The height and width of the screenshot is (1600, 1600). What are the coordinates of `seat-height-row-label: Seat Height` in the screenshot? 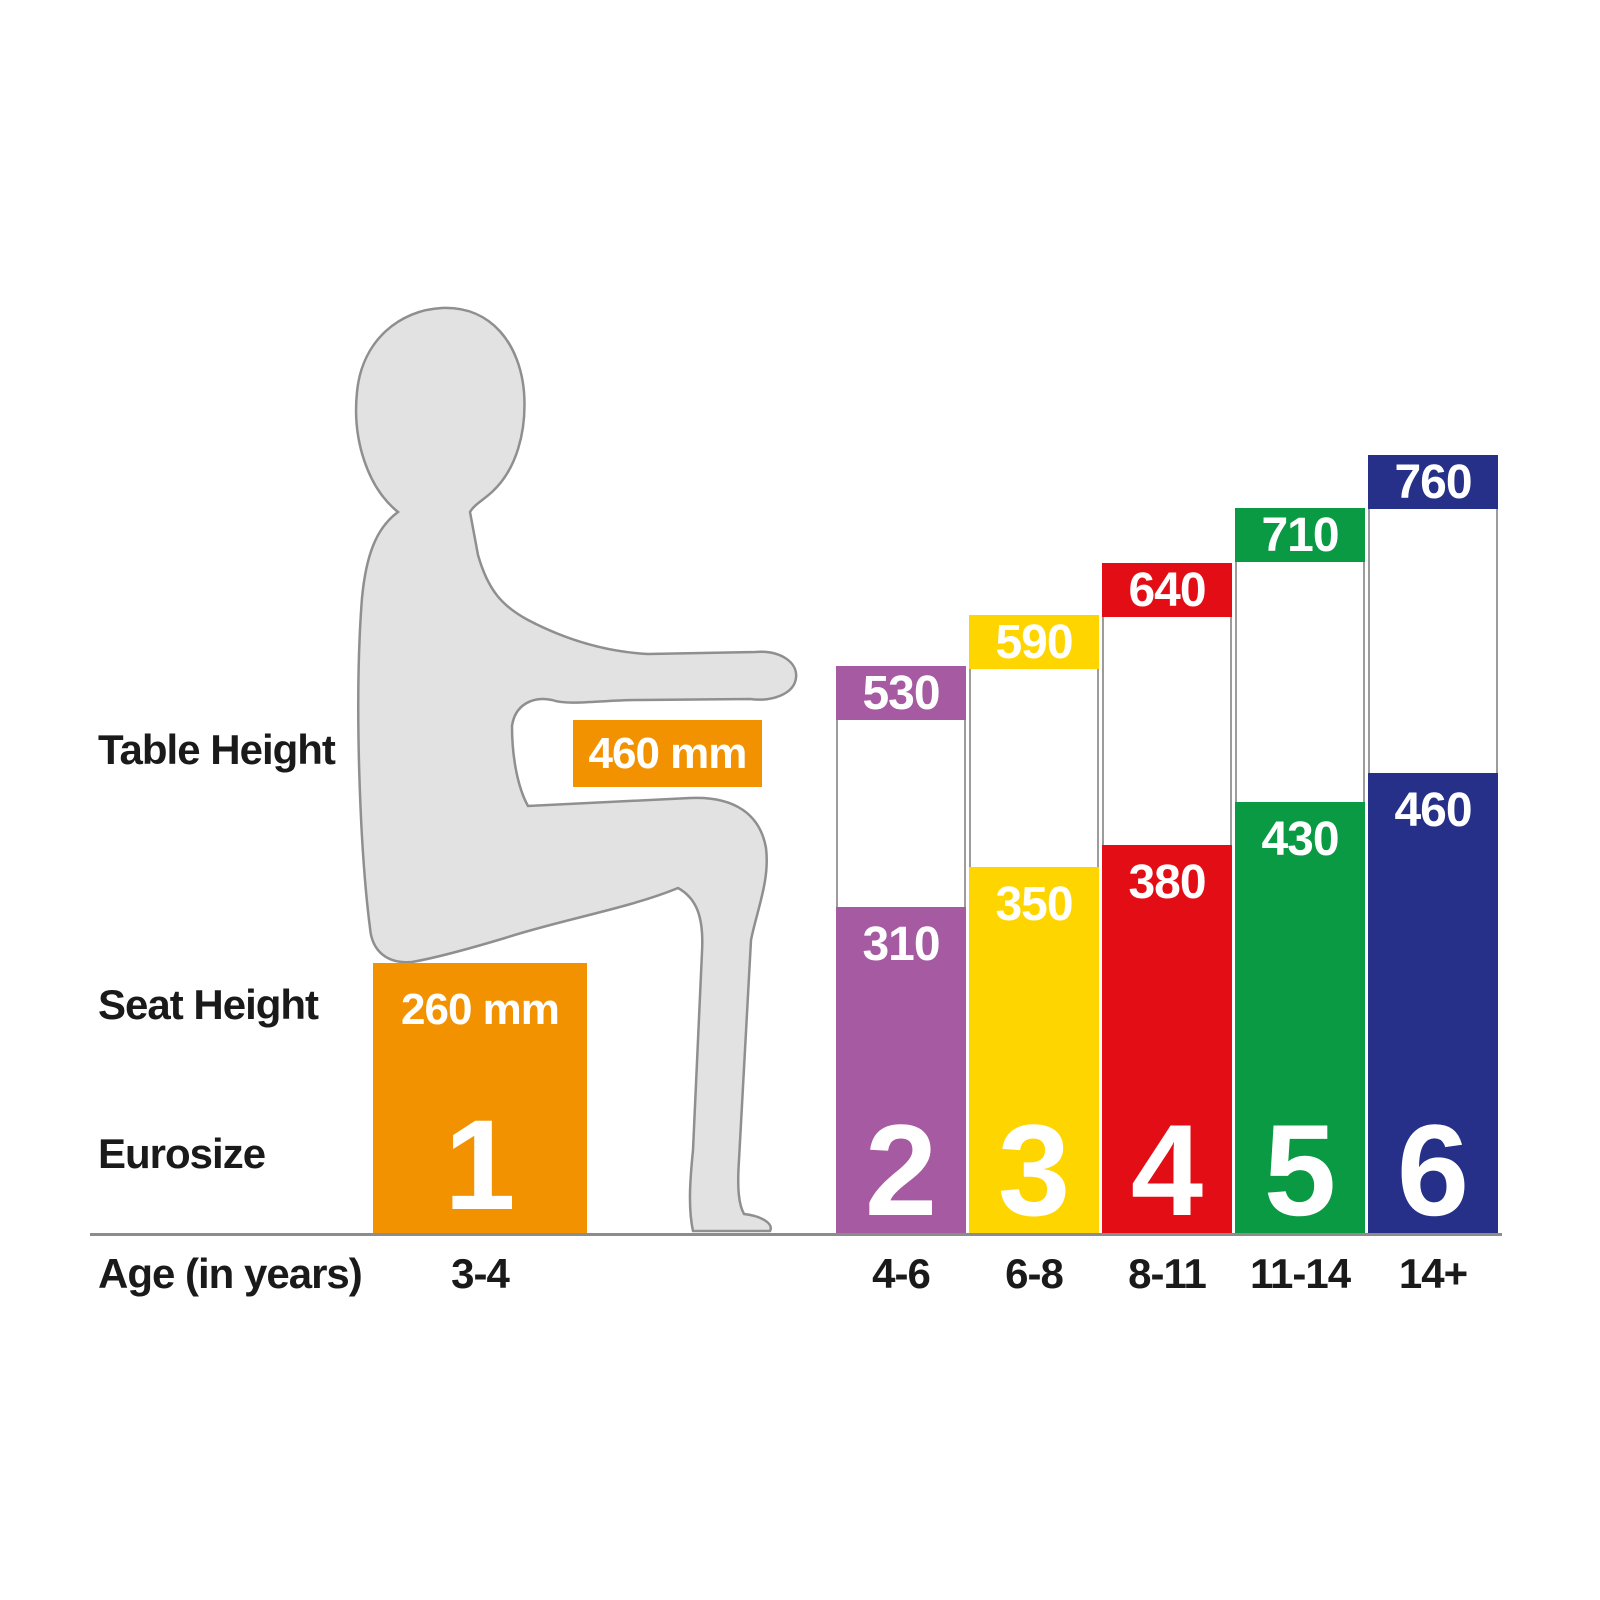 It's located at (208, 1004).